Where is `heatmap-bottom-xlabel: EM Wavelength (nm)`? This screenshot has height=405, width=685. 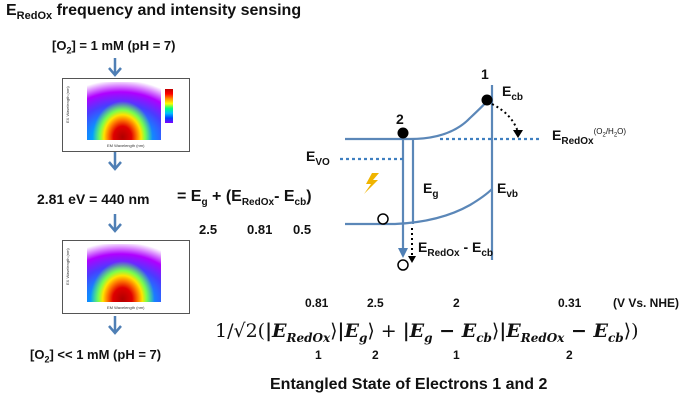 heatmap-bottom-xlabel: EM Wavelength (nm) is located at coordinates (126, 307).